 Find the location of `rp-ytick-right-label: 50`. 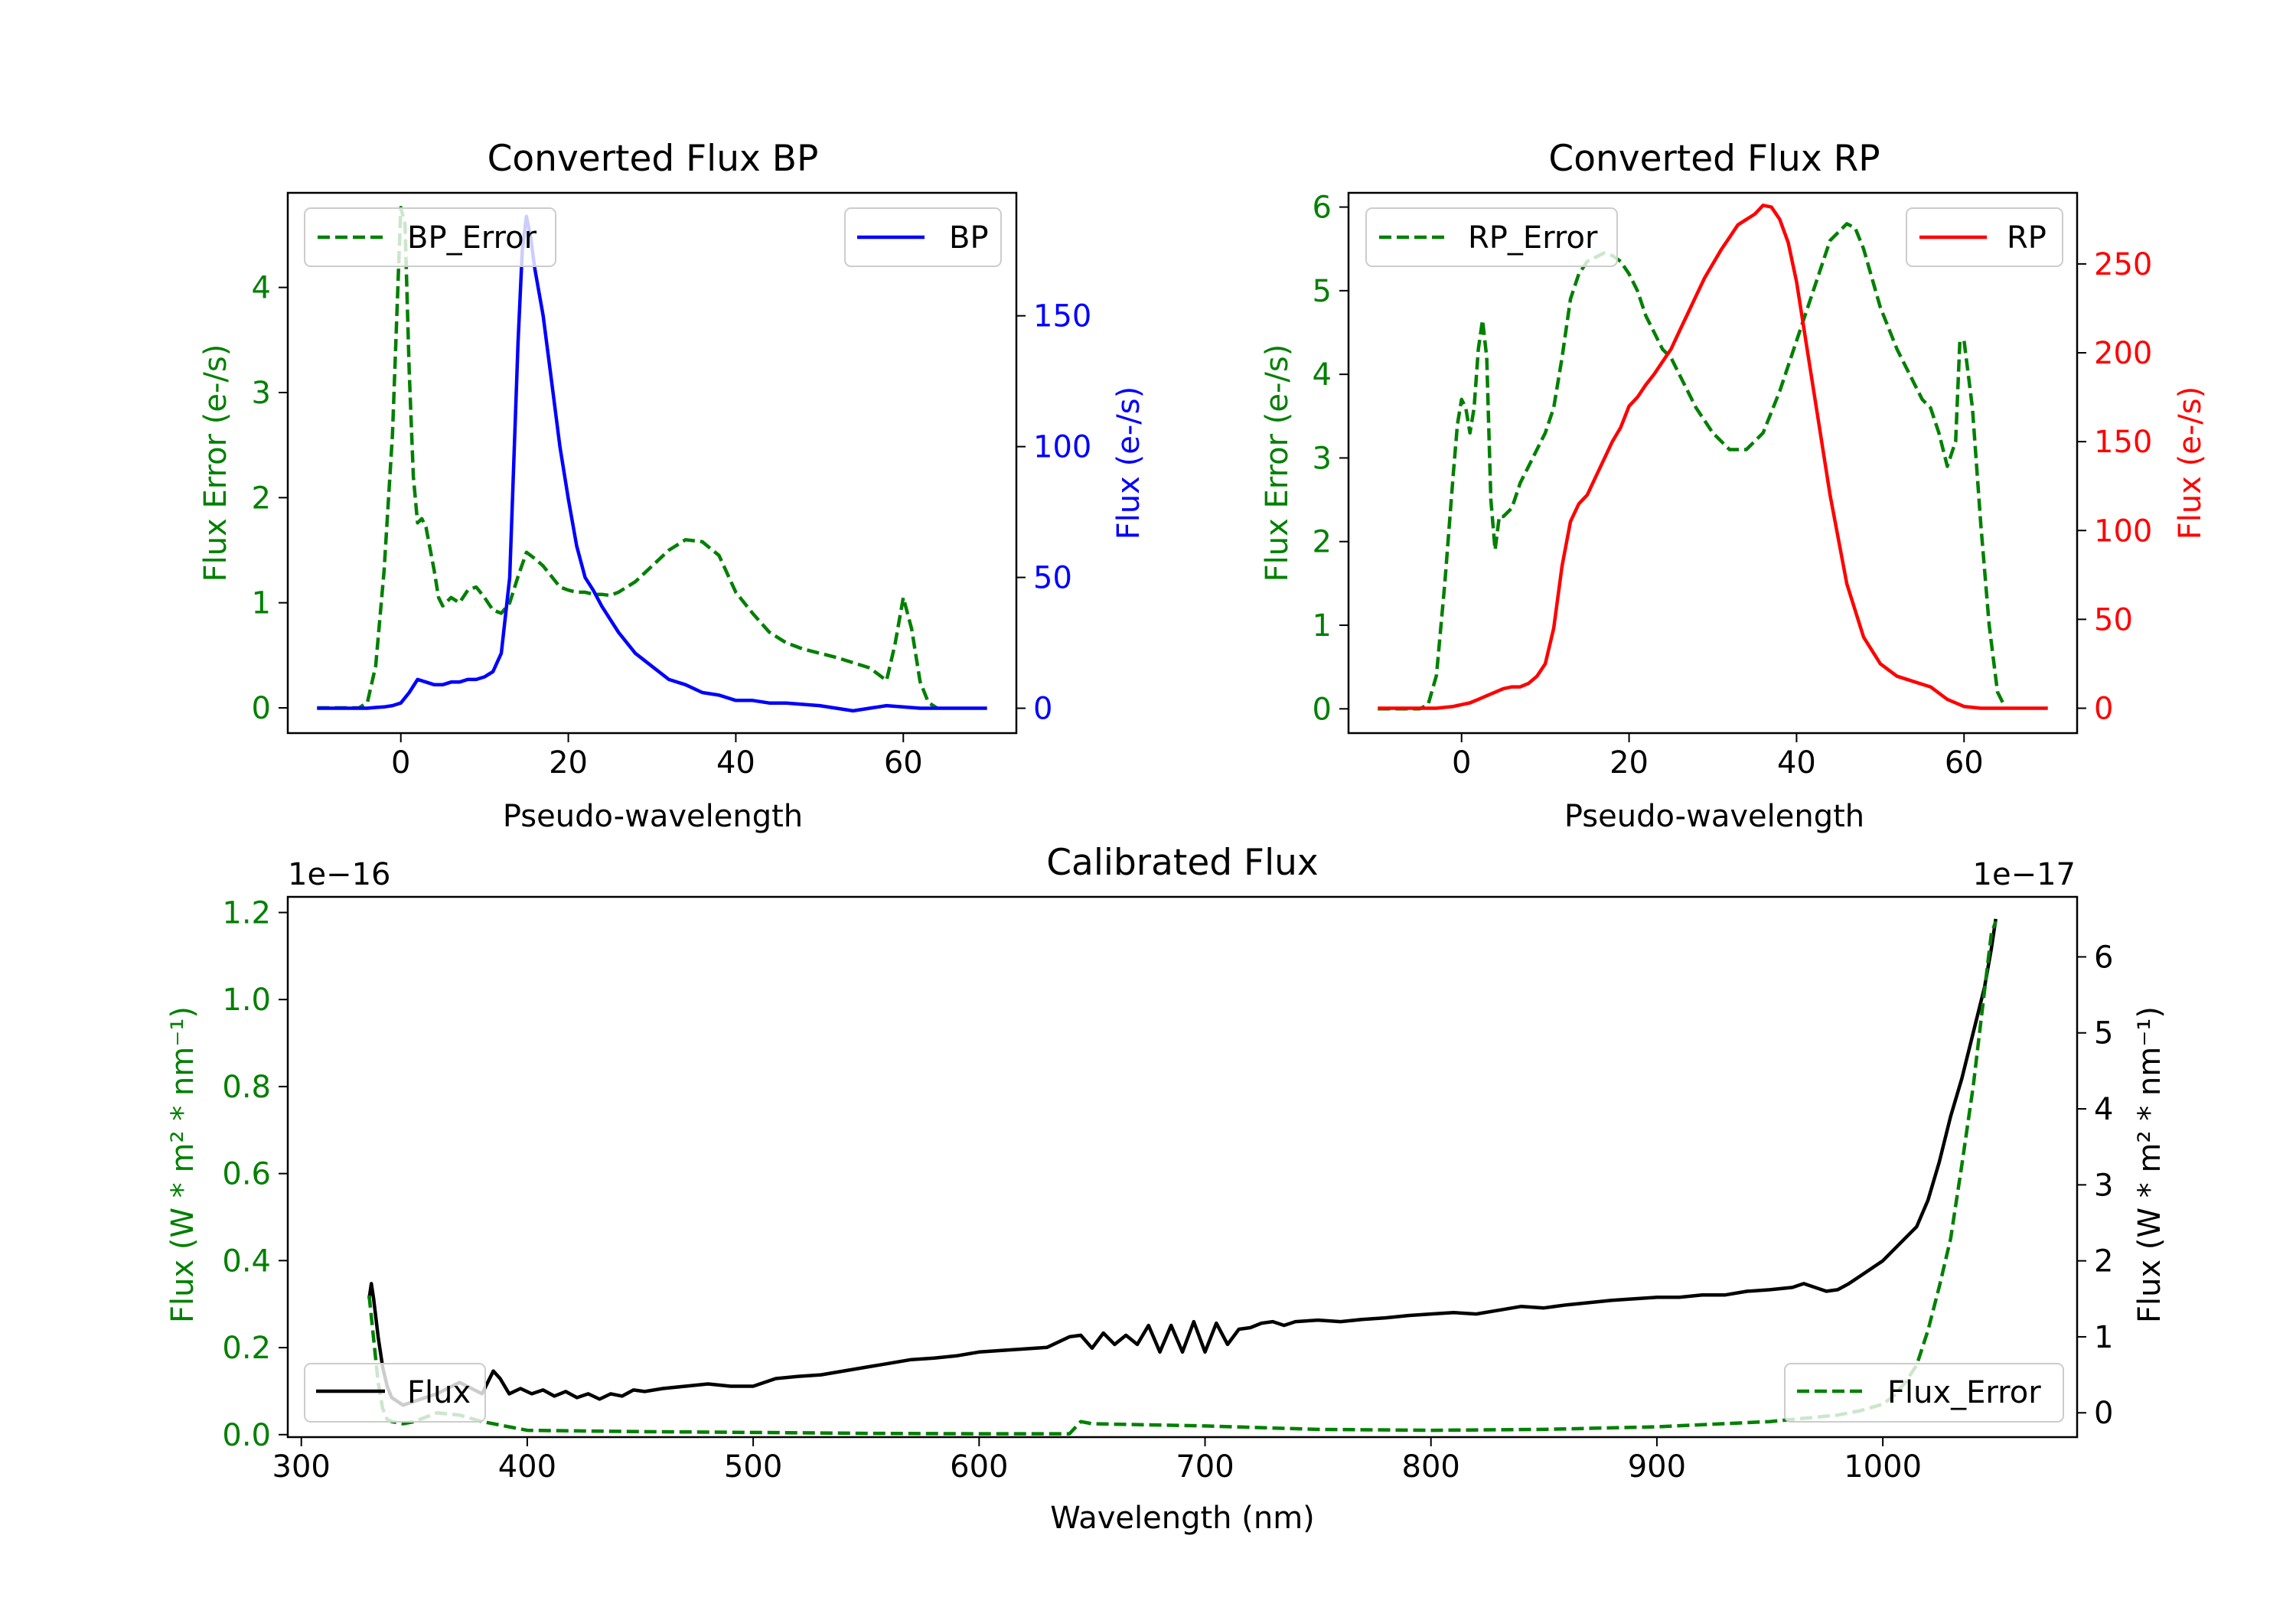

rp-ytick-right-label: 50 is located at coordinates (2113, 619).